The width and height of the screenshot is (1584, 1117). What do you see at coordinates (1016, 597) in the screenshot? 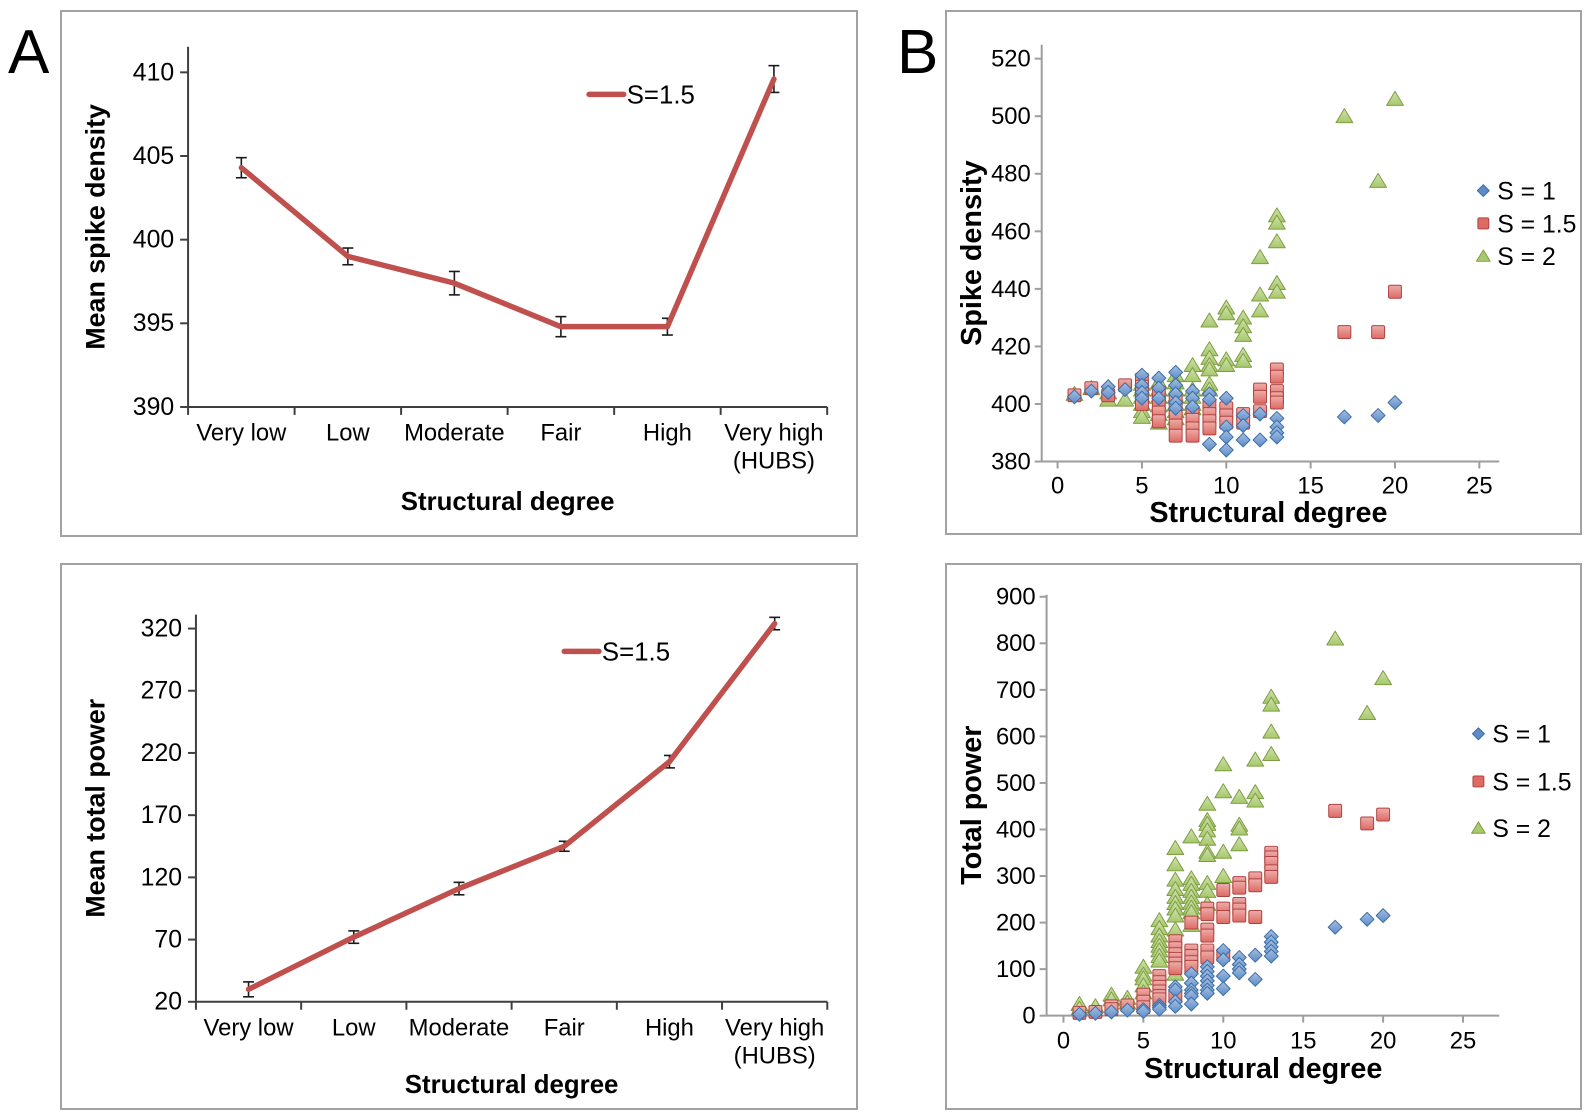
I see `svg-text: 900` at bounding box center [1016, 597].